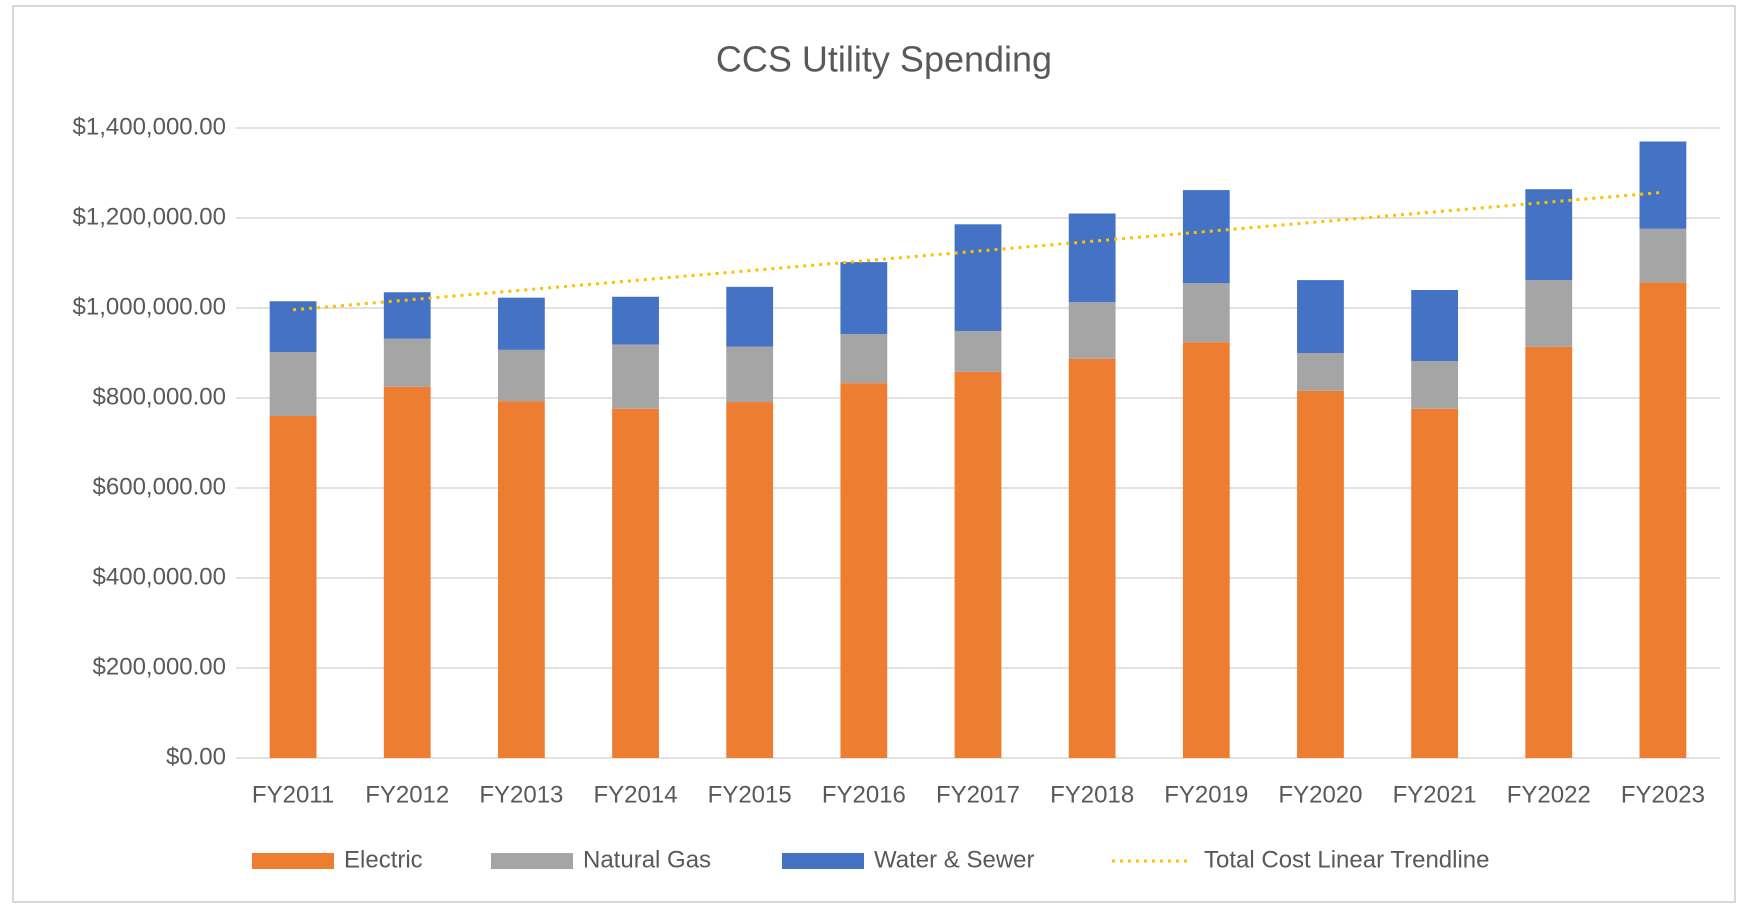 The height and width of the screenshot is (909, 1737). What do you see at coordinates (978, 794) in the screenshot?
I see `x-tick-label: FY2017` at bounding box center [978, 794].